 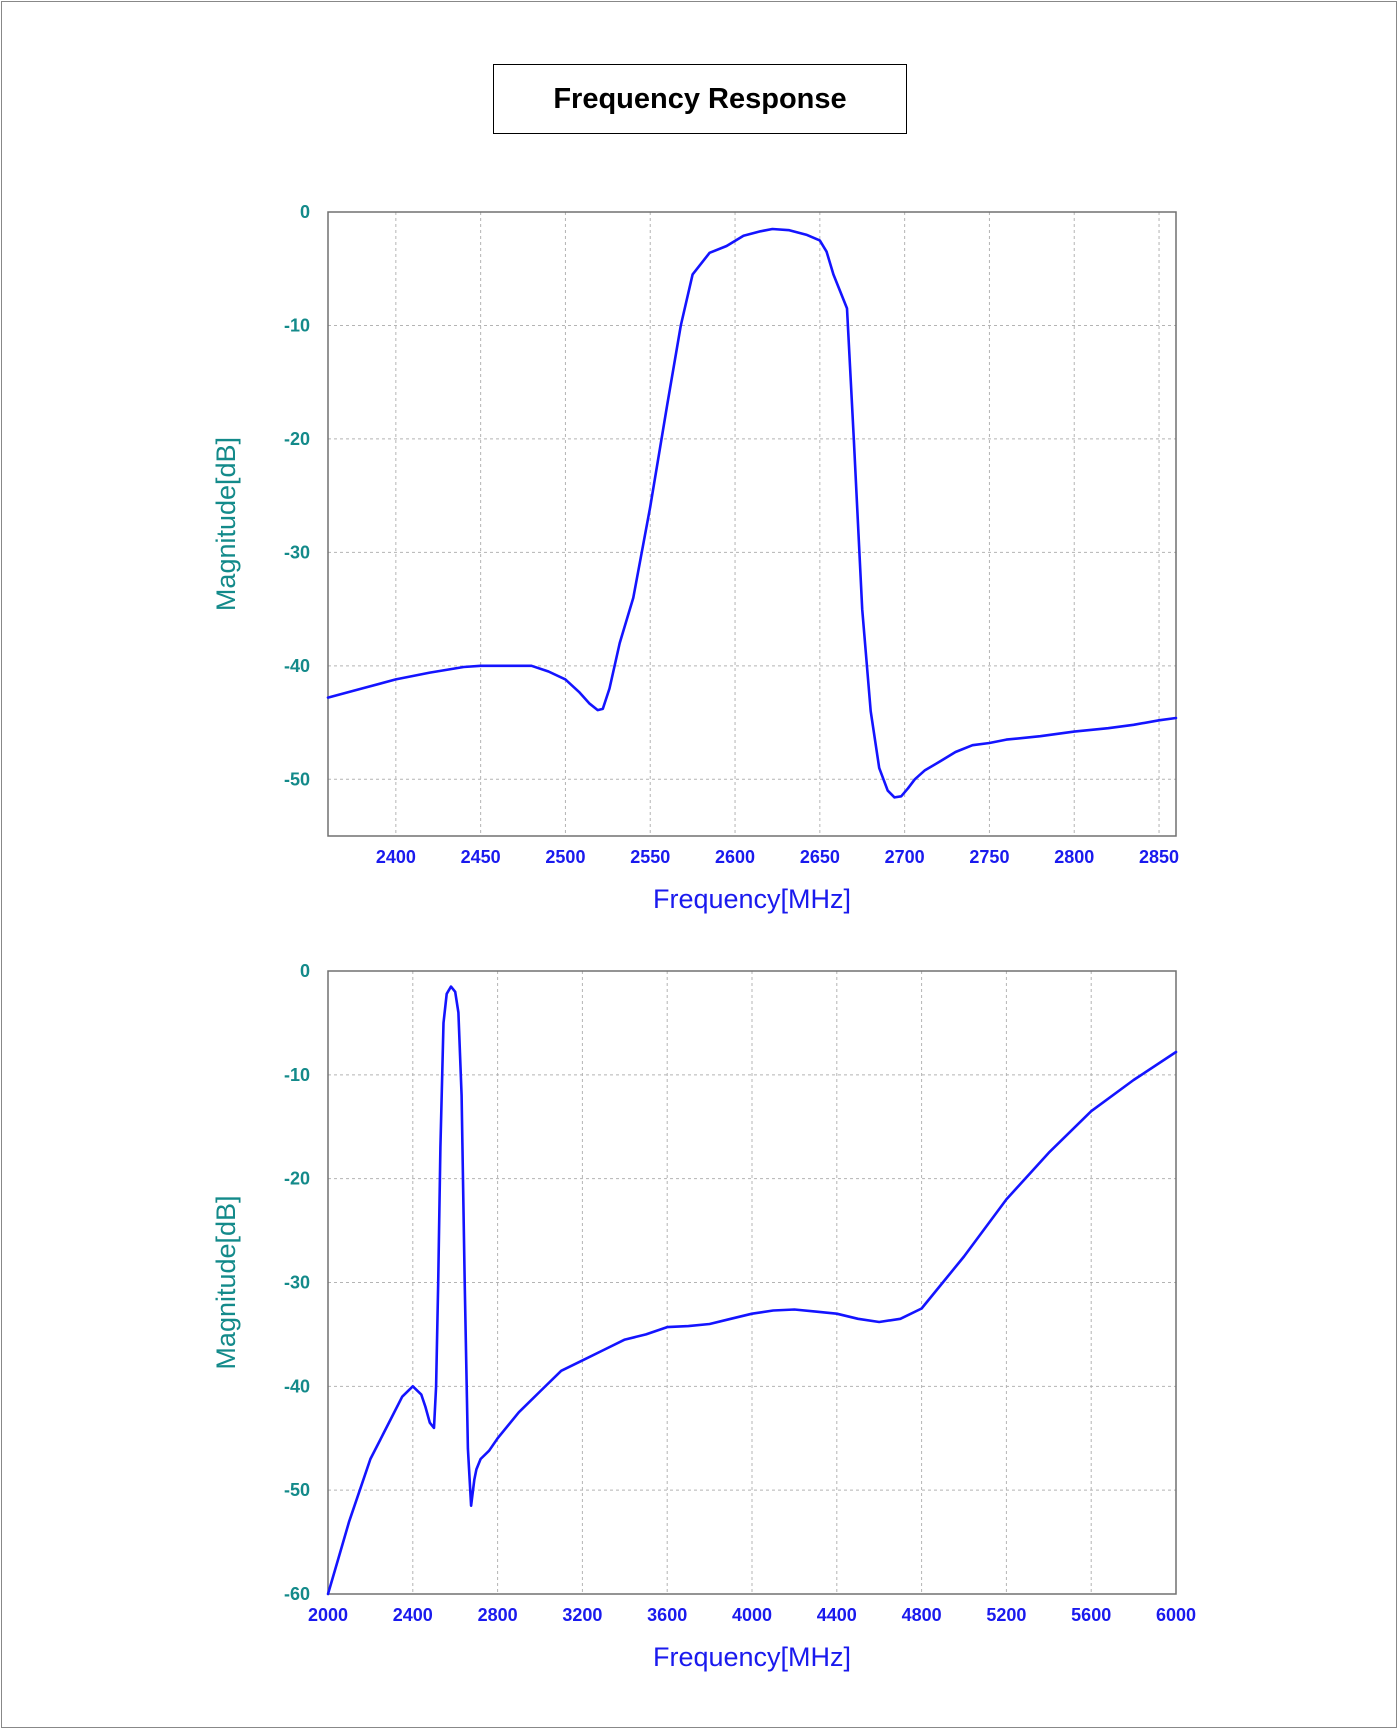 I want to click on x-tick-label: 5200, so click(x=1006, y=1615).